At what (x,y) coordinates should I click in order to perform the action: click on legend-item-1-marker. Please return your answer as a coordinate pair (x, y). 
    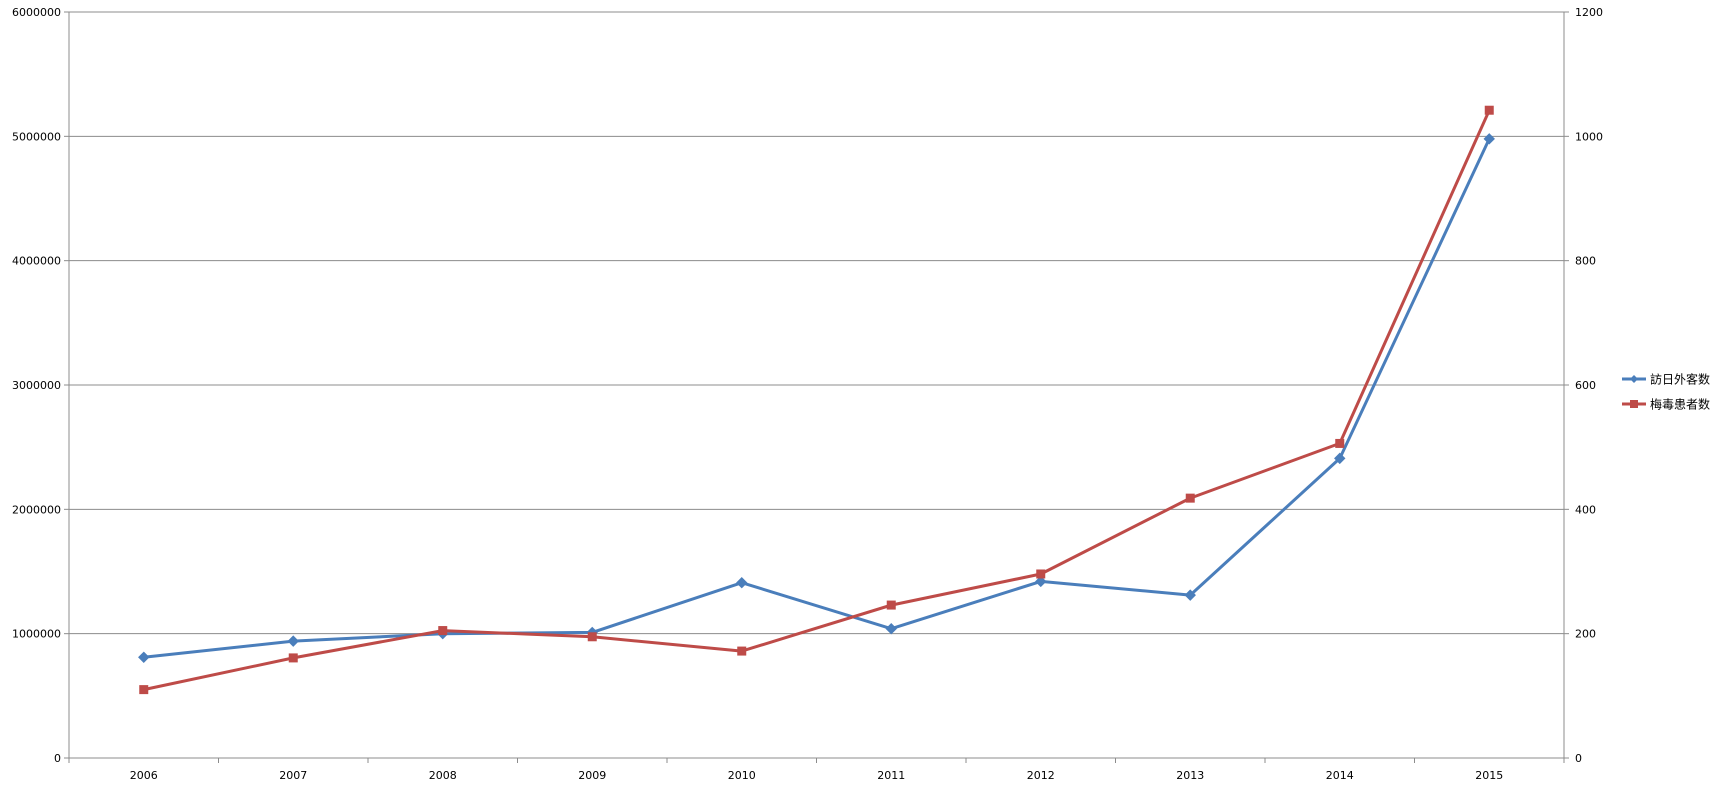
    Looking at the image, I should click on (1634, 379).